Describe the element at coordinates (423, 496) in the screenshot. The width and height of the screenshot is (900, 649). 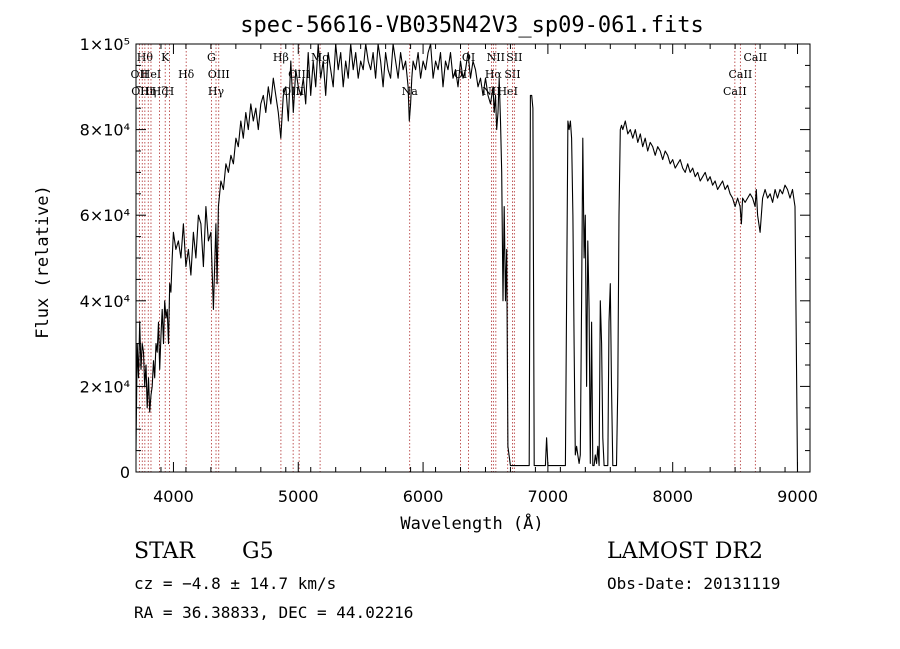
I see `x-tick-label: 6000` at that location.